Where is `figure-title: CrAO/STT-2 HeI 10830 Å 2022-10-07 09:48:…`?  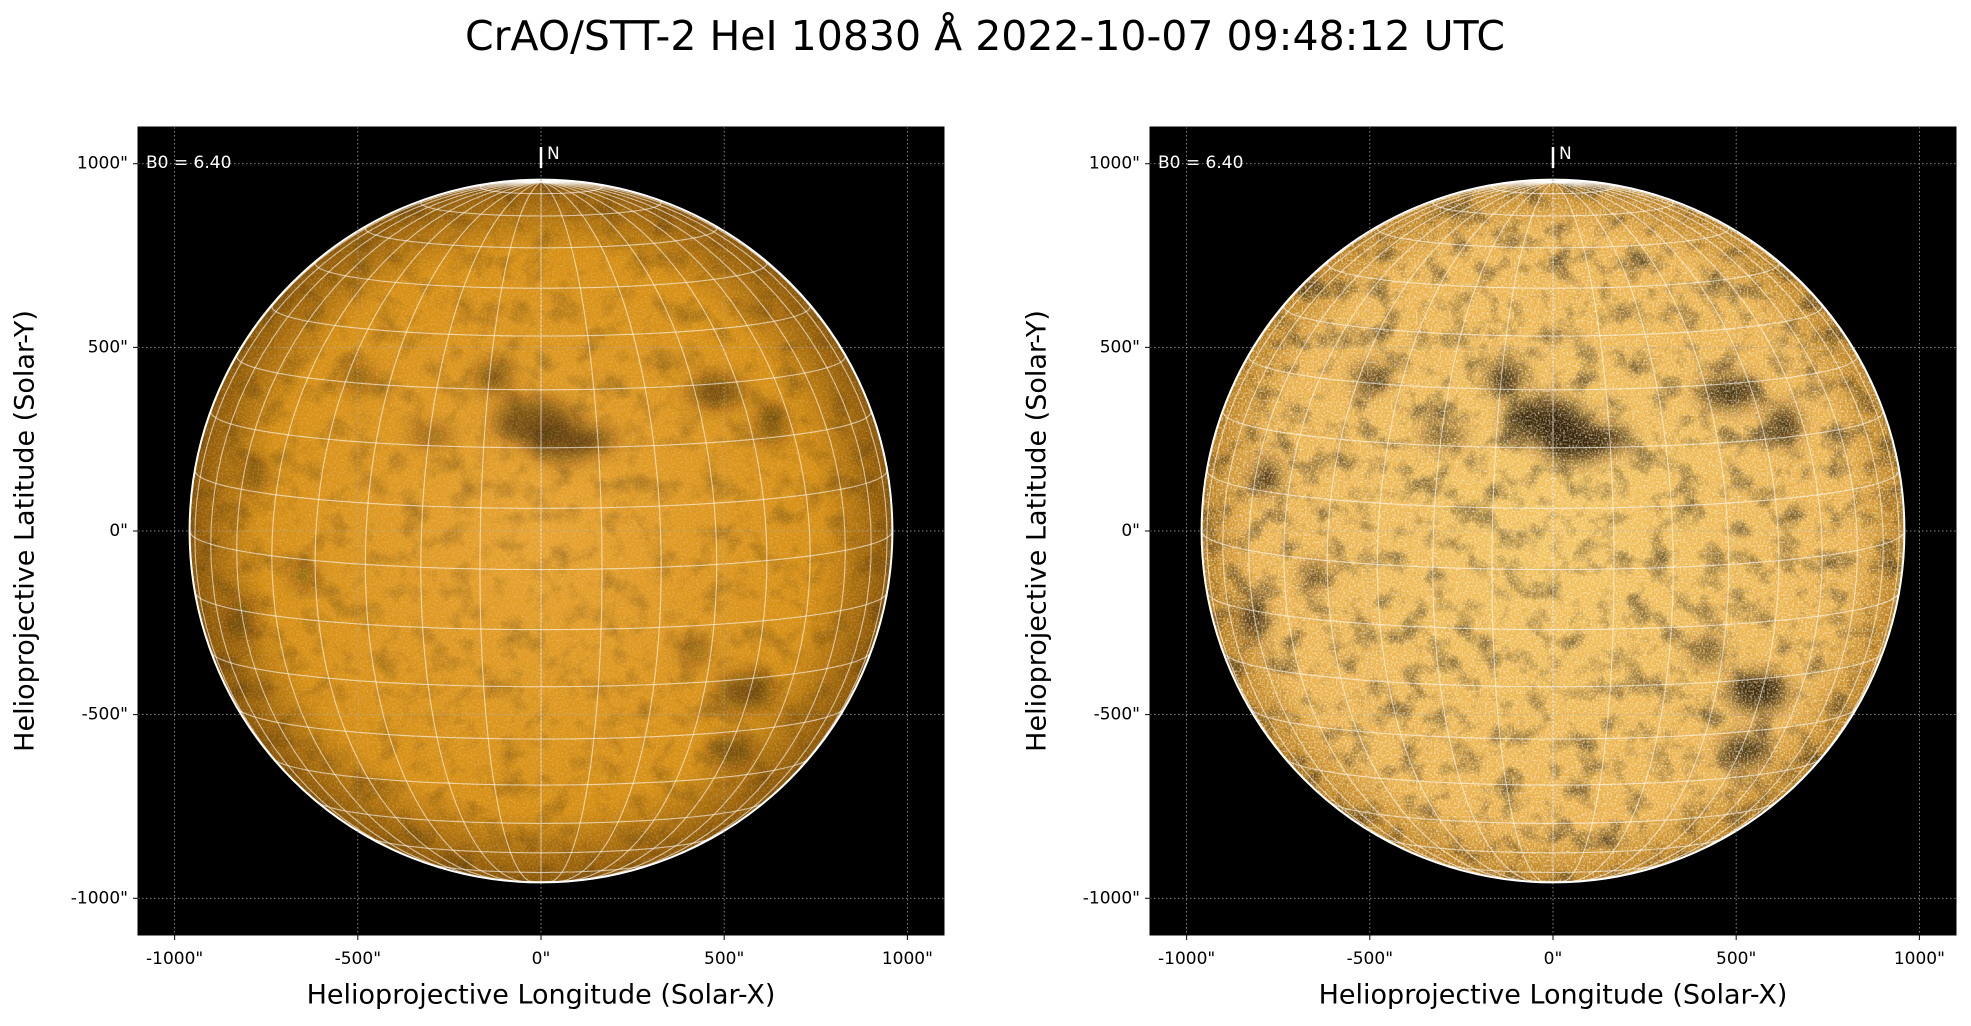 figure-title: CrAO/STT-2 HeI 10830 Å 2022-10-07 09:48:… is located at coordinates (985, 36).